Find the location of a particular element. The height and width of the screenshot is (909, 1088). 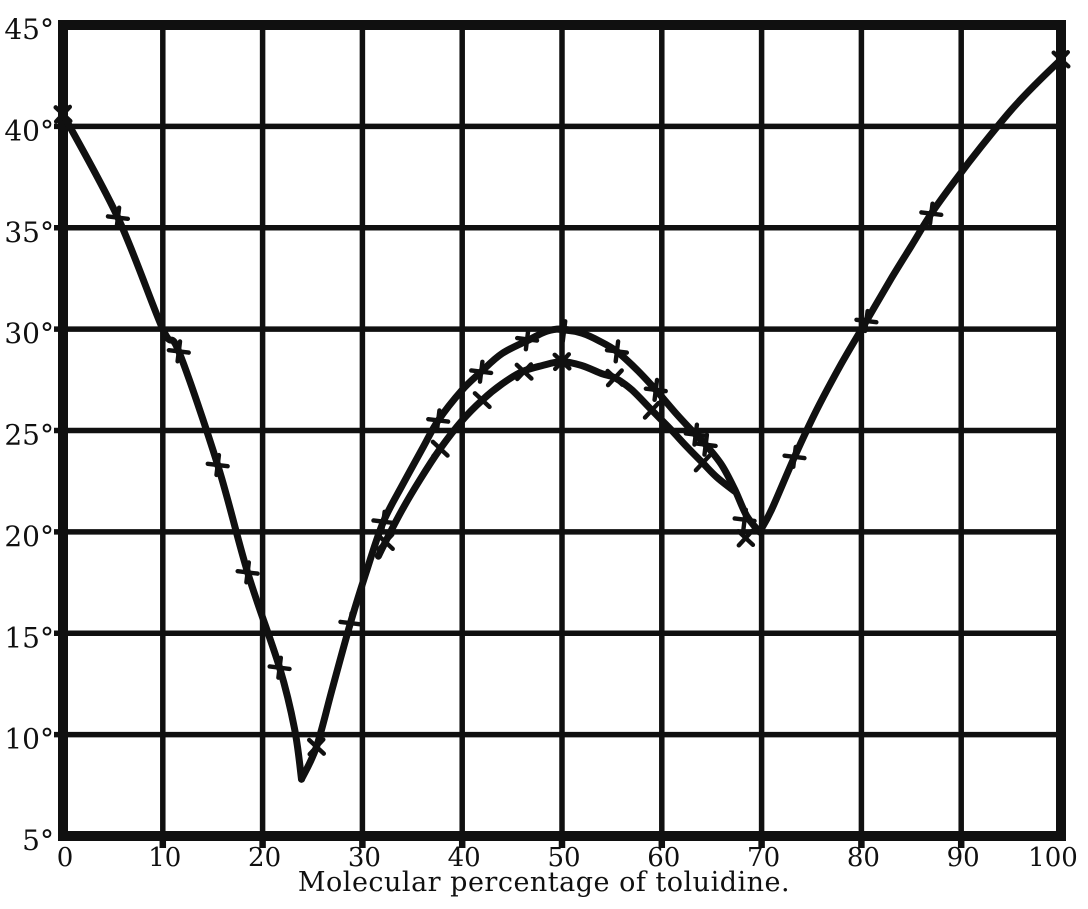

y-tick-label: 5° is located at coordinates (38, 840).